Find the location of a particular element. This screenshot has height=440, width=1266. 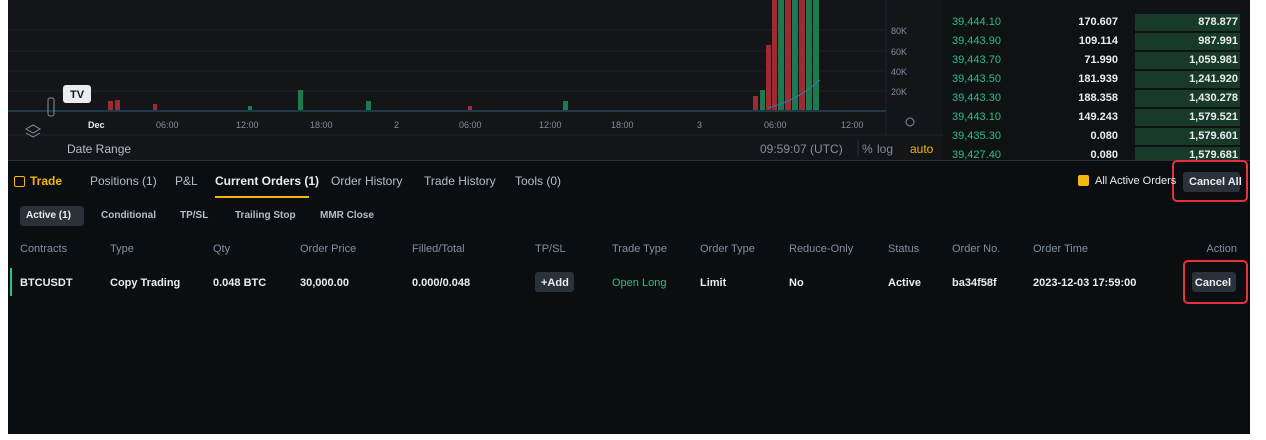

price: 39,444.10 is located at coordinates (976, 22).